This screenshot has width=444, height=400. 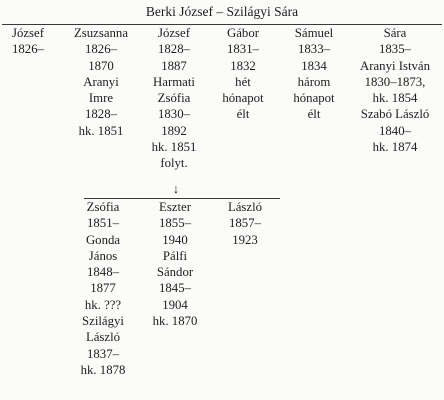 I want to click on person-line: 1923, so click(x=245, y=239).